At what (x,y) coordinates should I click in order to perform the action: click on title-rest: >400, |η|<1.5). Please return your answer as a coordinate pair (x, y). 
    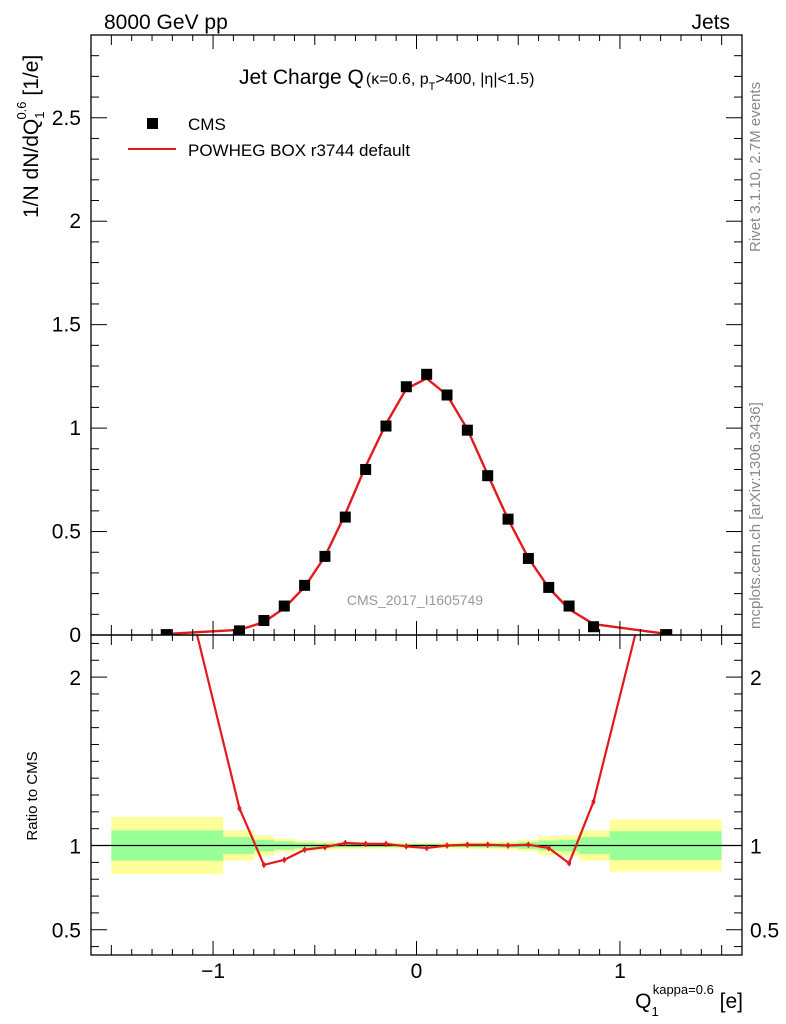
    Looking at the image, I should click on (484, 79).